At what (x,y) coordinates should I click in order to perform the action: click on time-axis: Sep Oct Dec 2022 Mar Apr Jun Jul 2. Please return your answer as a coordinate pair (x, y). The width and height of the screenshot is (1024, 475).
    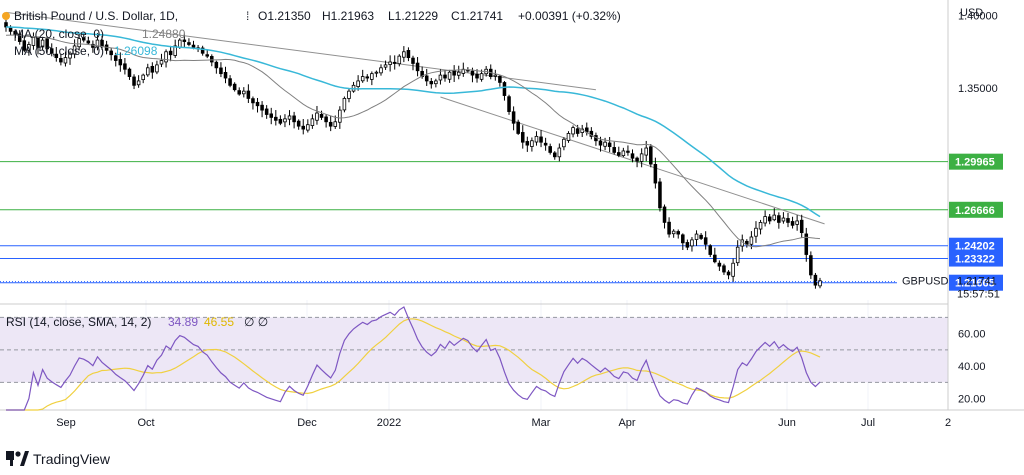
    Looking at the image, I should click on (503, 423).